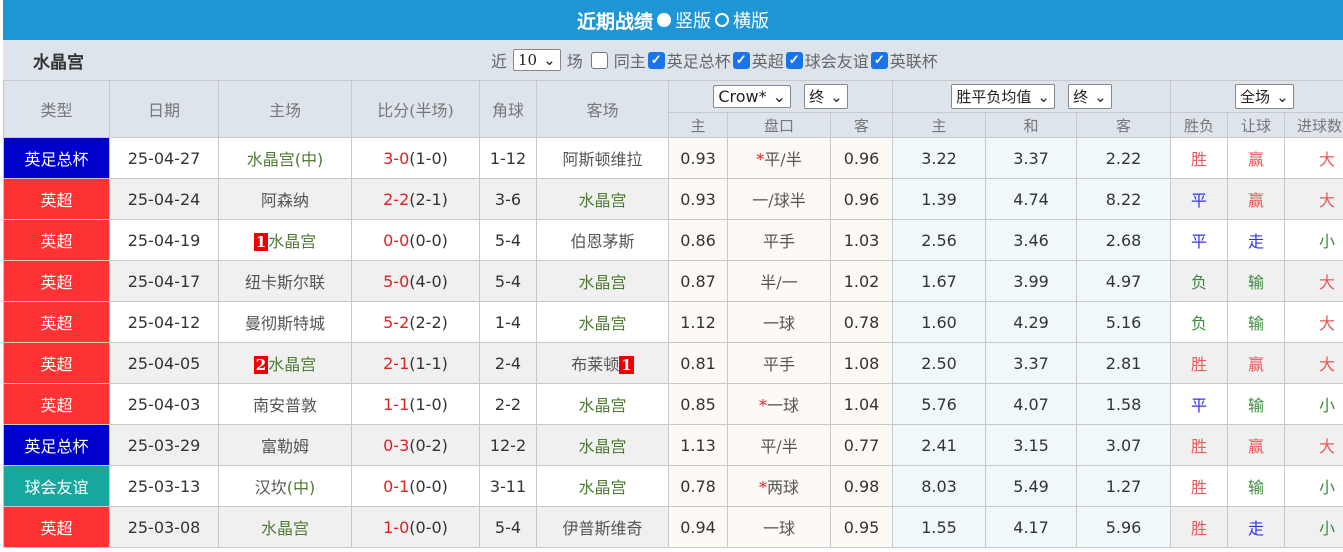  What do you see at coordinates (285, 445) in the screenshot?
I see `home-team: 富勒姆` at bounding box center [285, 445].